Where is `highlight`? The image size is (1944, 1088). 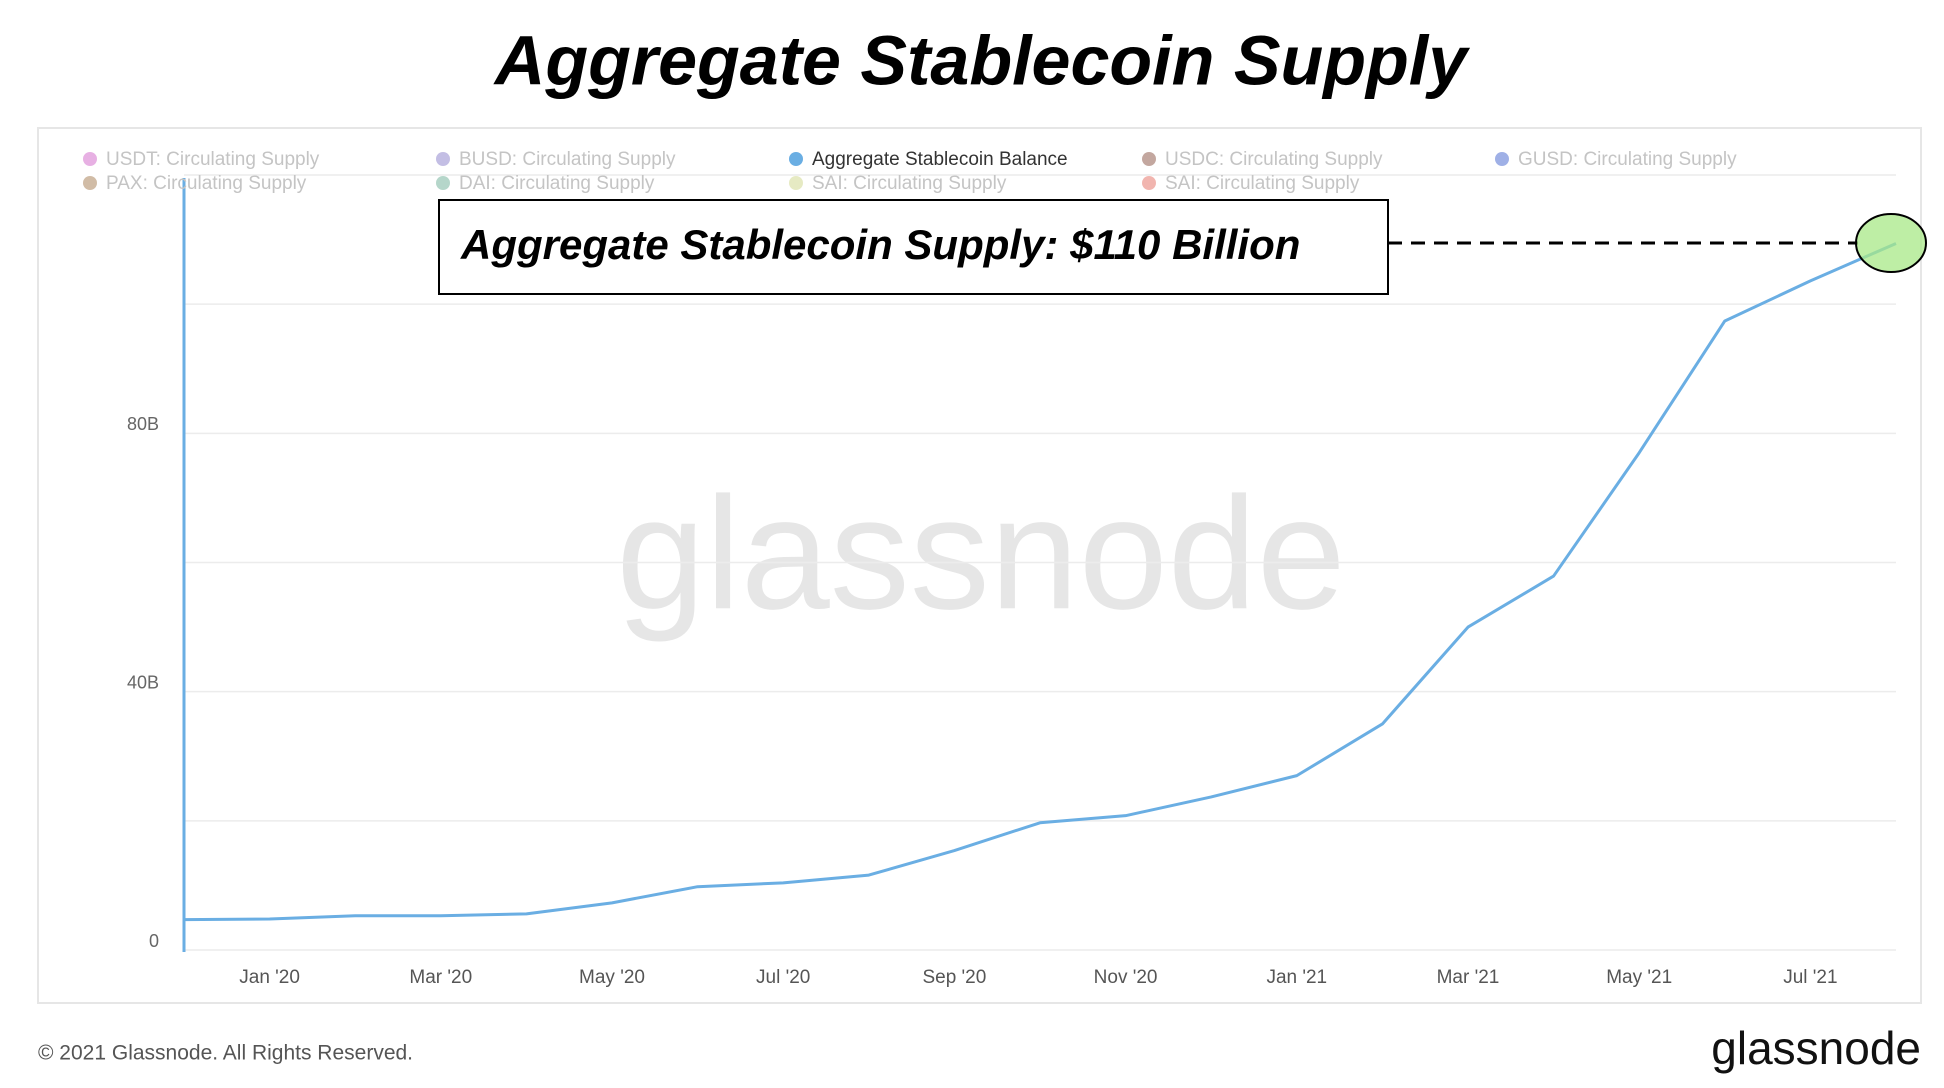 highlight is located at coordinates (1891, 243).